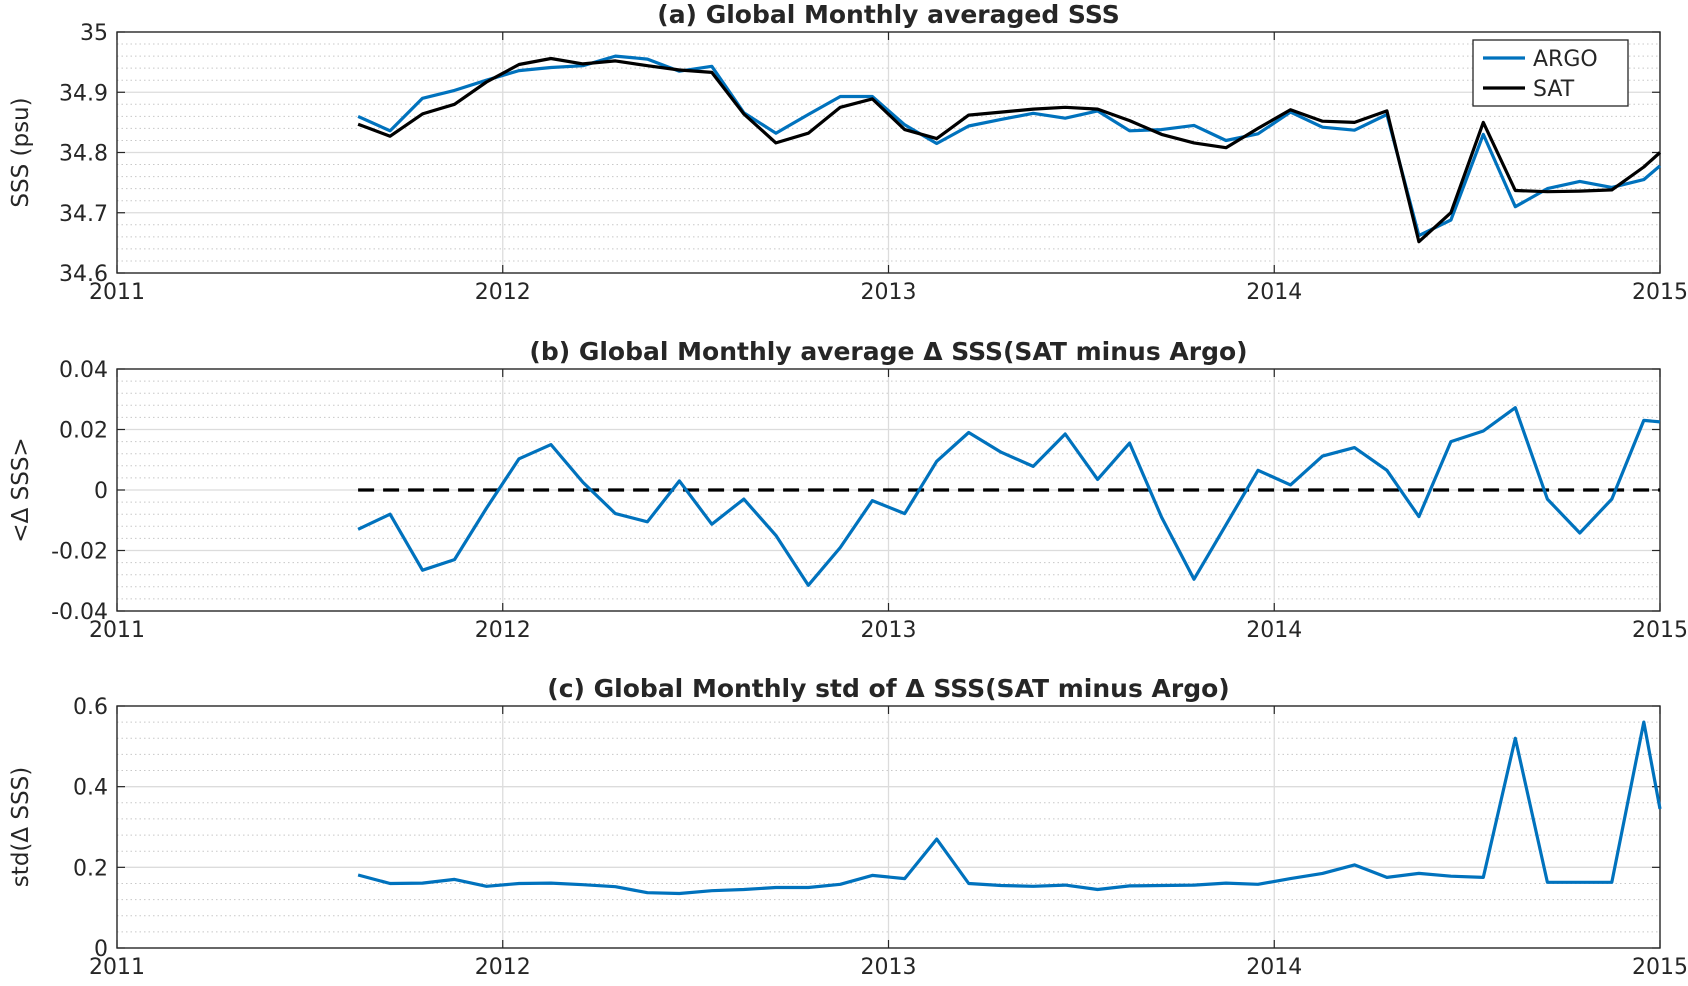 Image resolution: width=1688 pixels, height=986 pixels. Describe the element at coordinates (21, 489) in the screenshot. I see `y-axis-label: <Δ SSS>` at that location.